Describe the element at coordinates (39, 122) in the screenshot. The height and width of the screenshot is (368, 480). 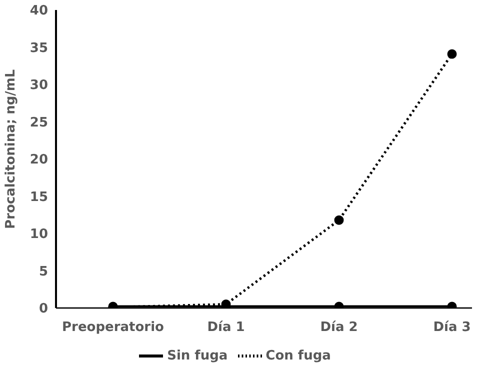
I see `y-tick-label: 25` at that location.